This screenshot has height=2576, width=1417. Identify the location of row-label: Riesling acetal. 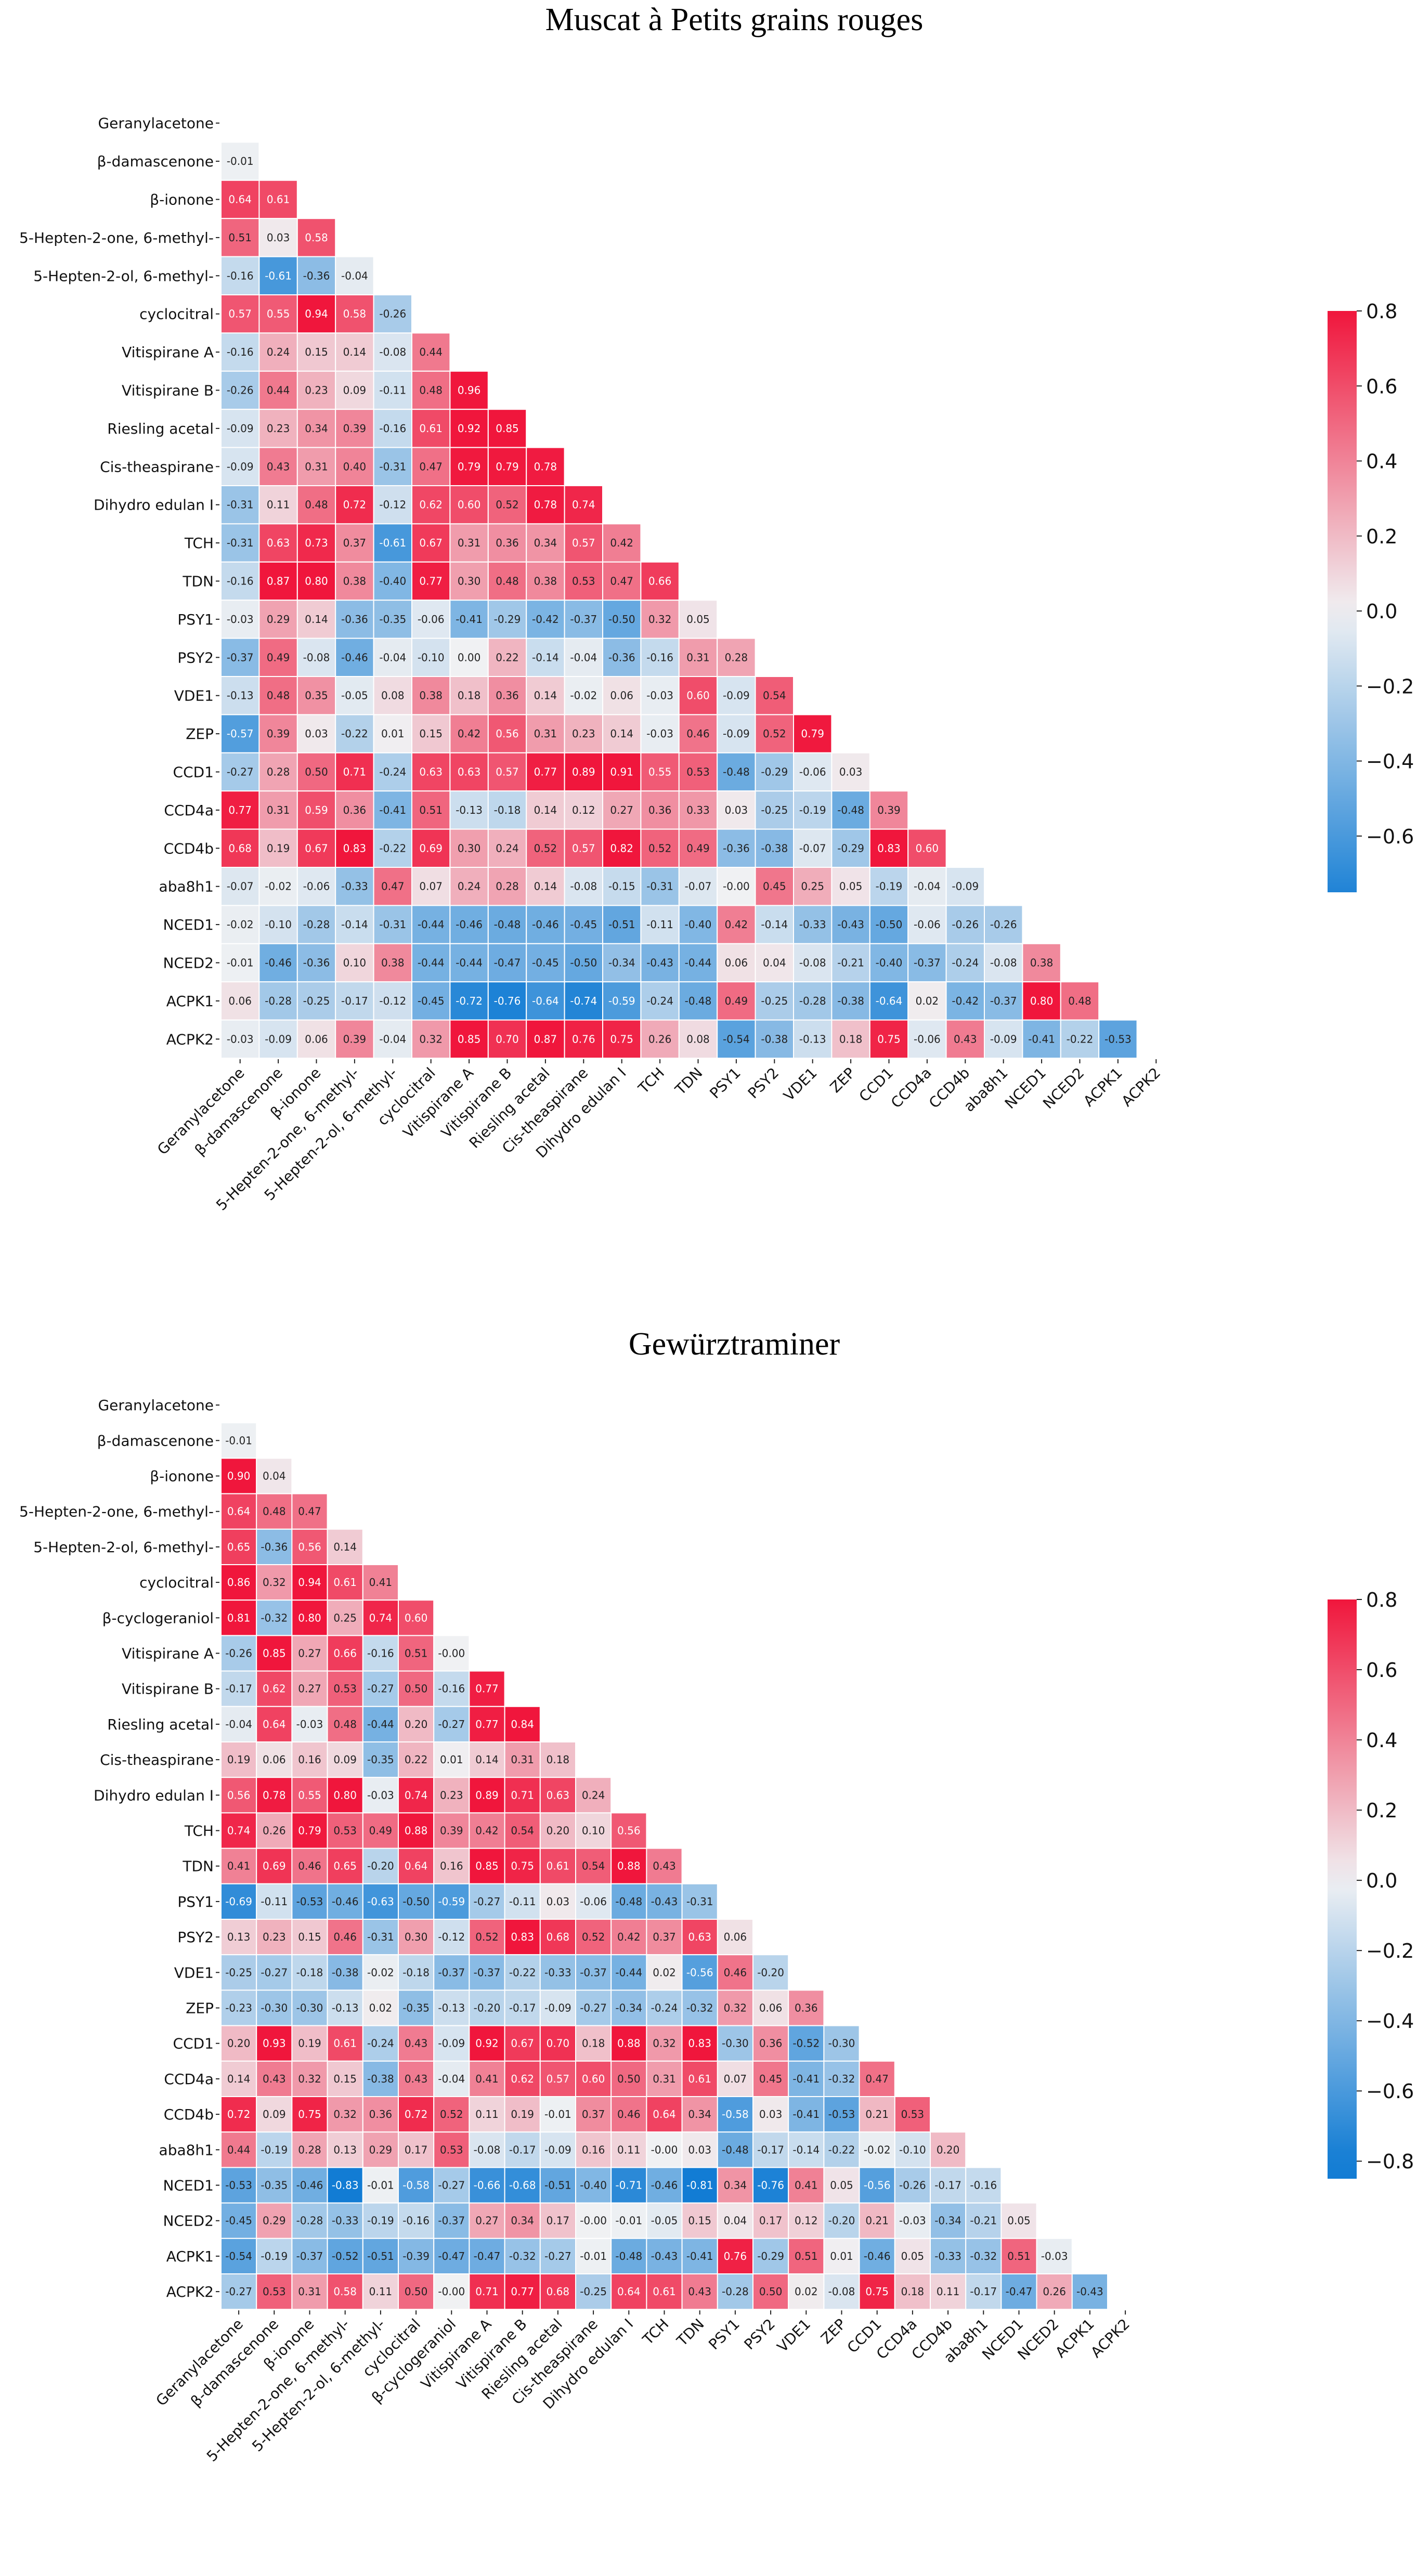
(161, 428).